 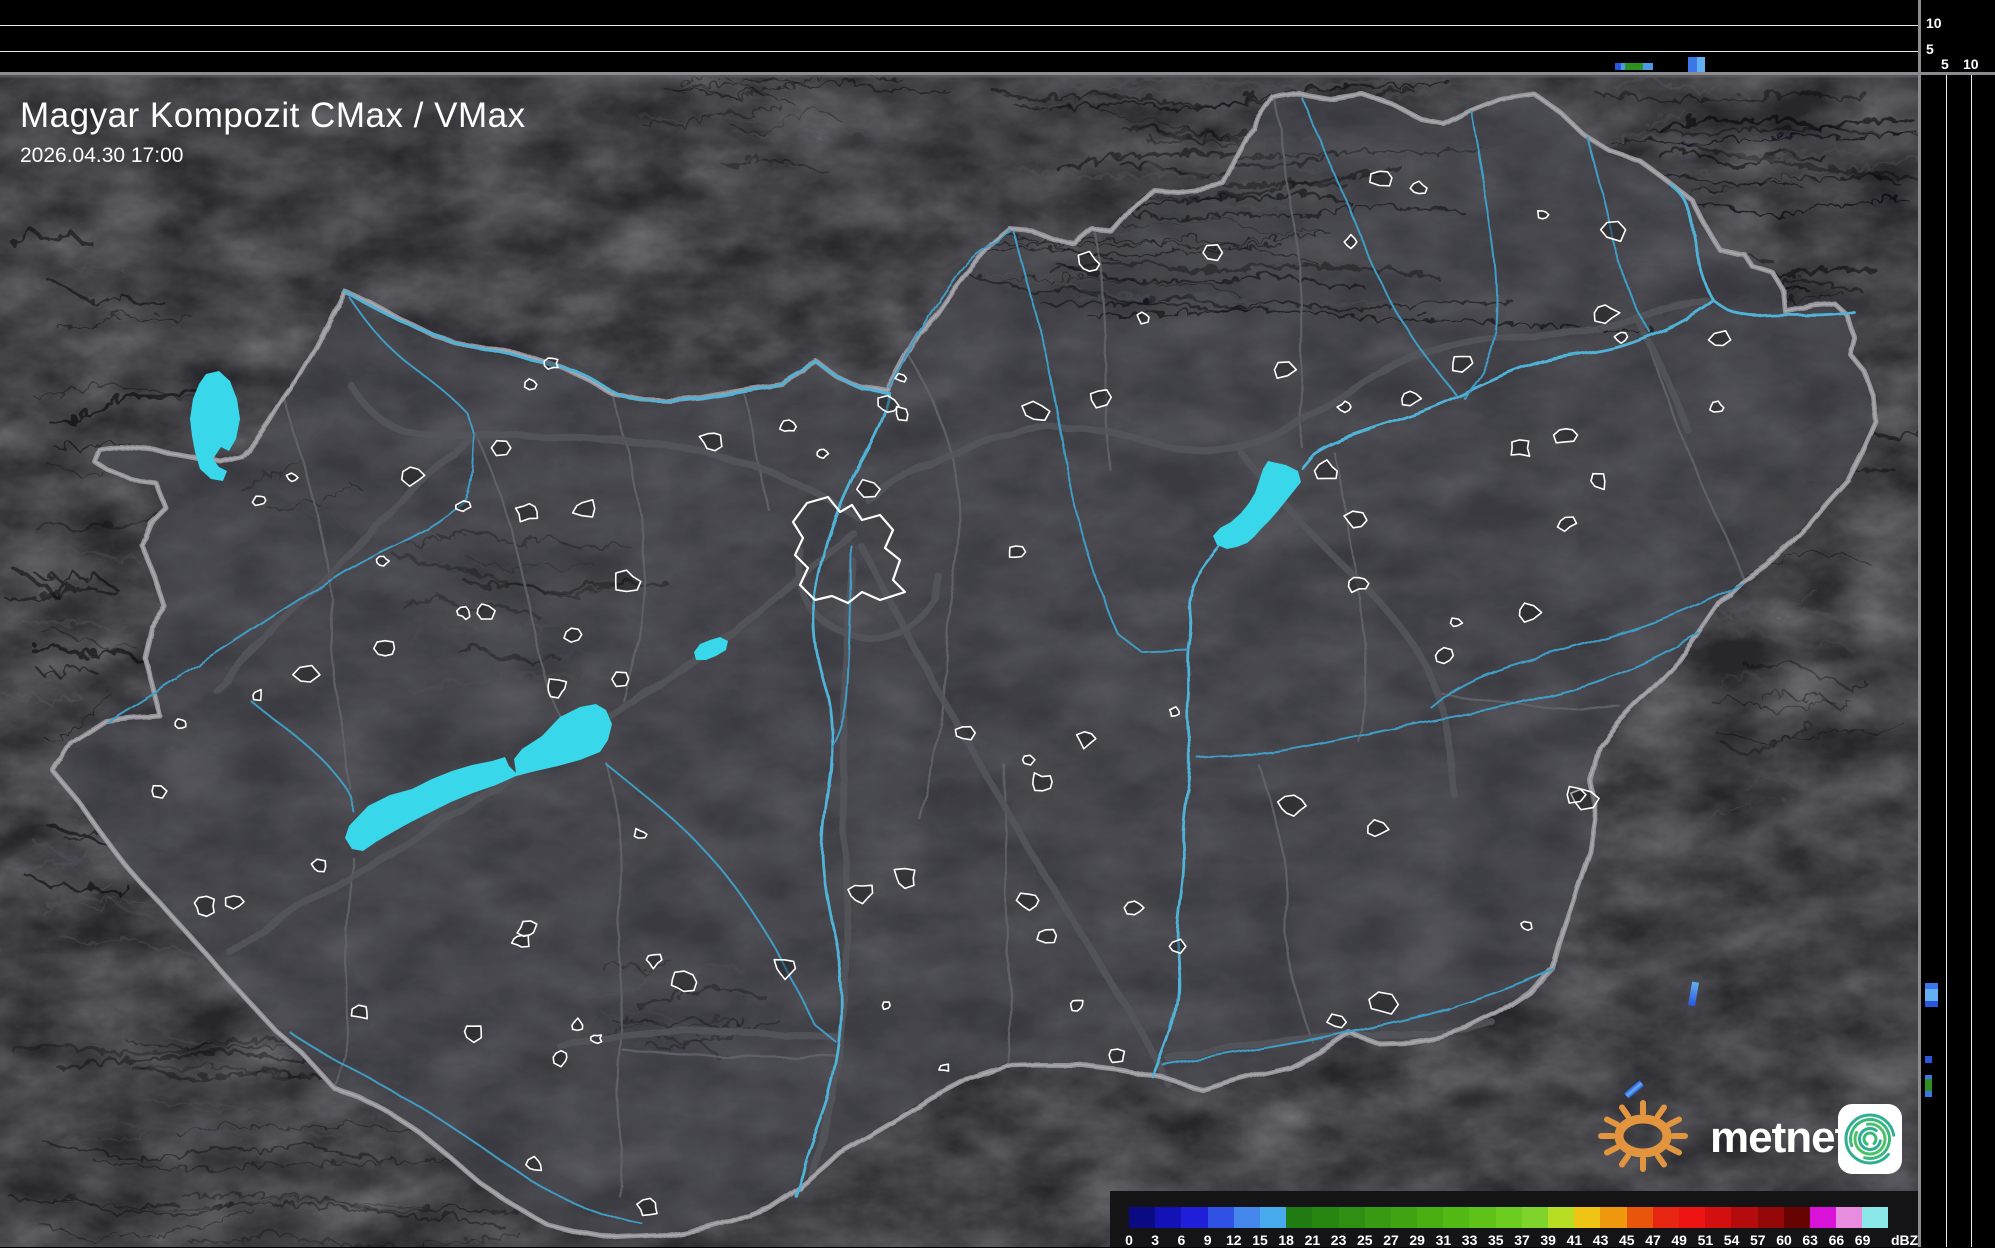 I want to click on logo-text: metnet, so click(x=1779, y=1137).